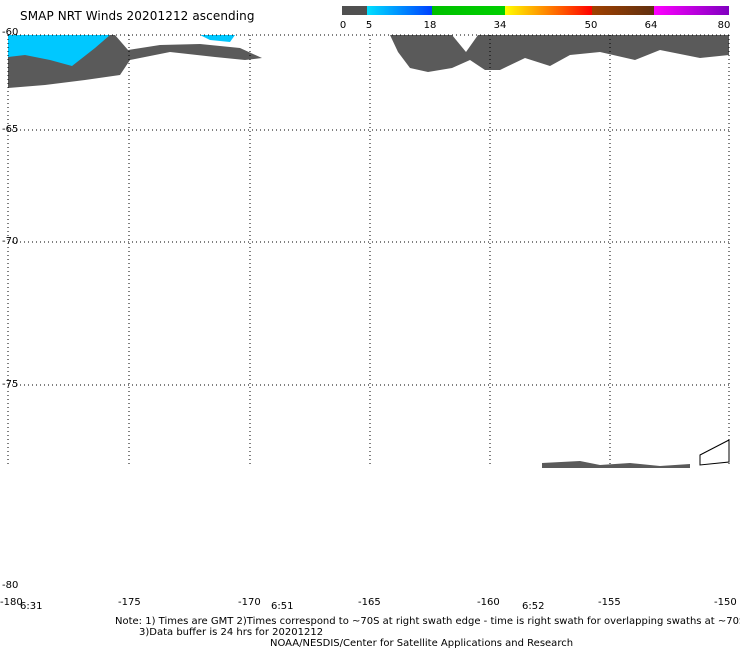 This screenshot has width=740, height=650. I want to click on swath-time-label: 6:31, so click(31, 606).